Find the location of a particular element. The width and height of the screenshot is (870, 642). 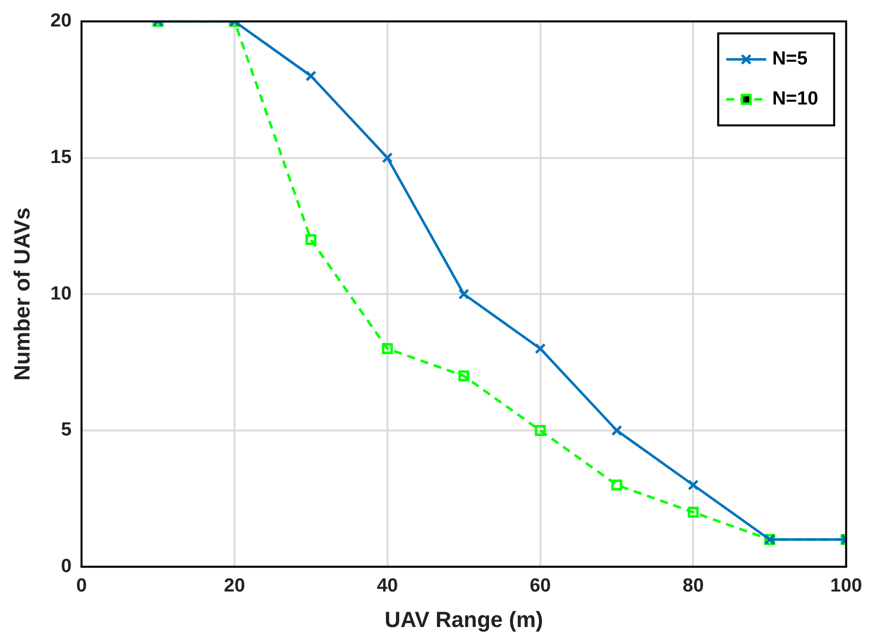

x-tick-label: 40 is located at coordinates (387, 585).